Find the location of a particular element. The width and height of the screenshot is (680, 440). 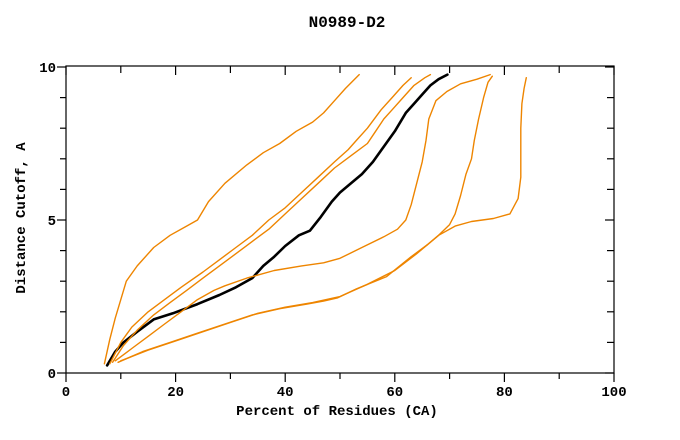

top-ticks is located at coordinates (340, 70).